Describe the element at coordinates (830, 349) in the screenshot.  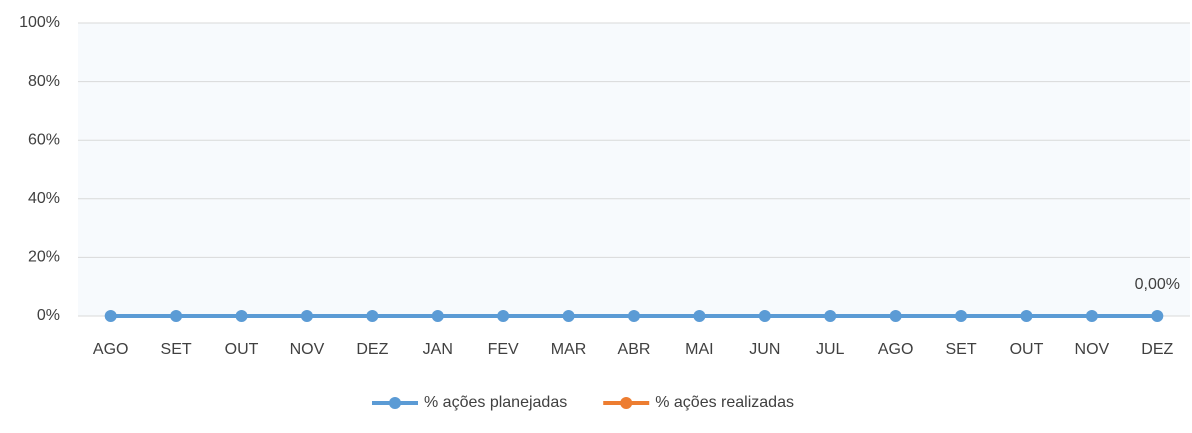
I see `x-tick-label: JUL` at that location.